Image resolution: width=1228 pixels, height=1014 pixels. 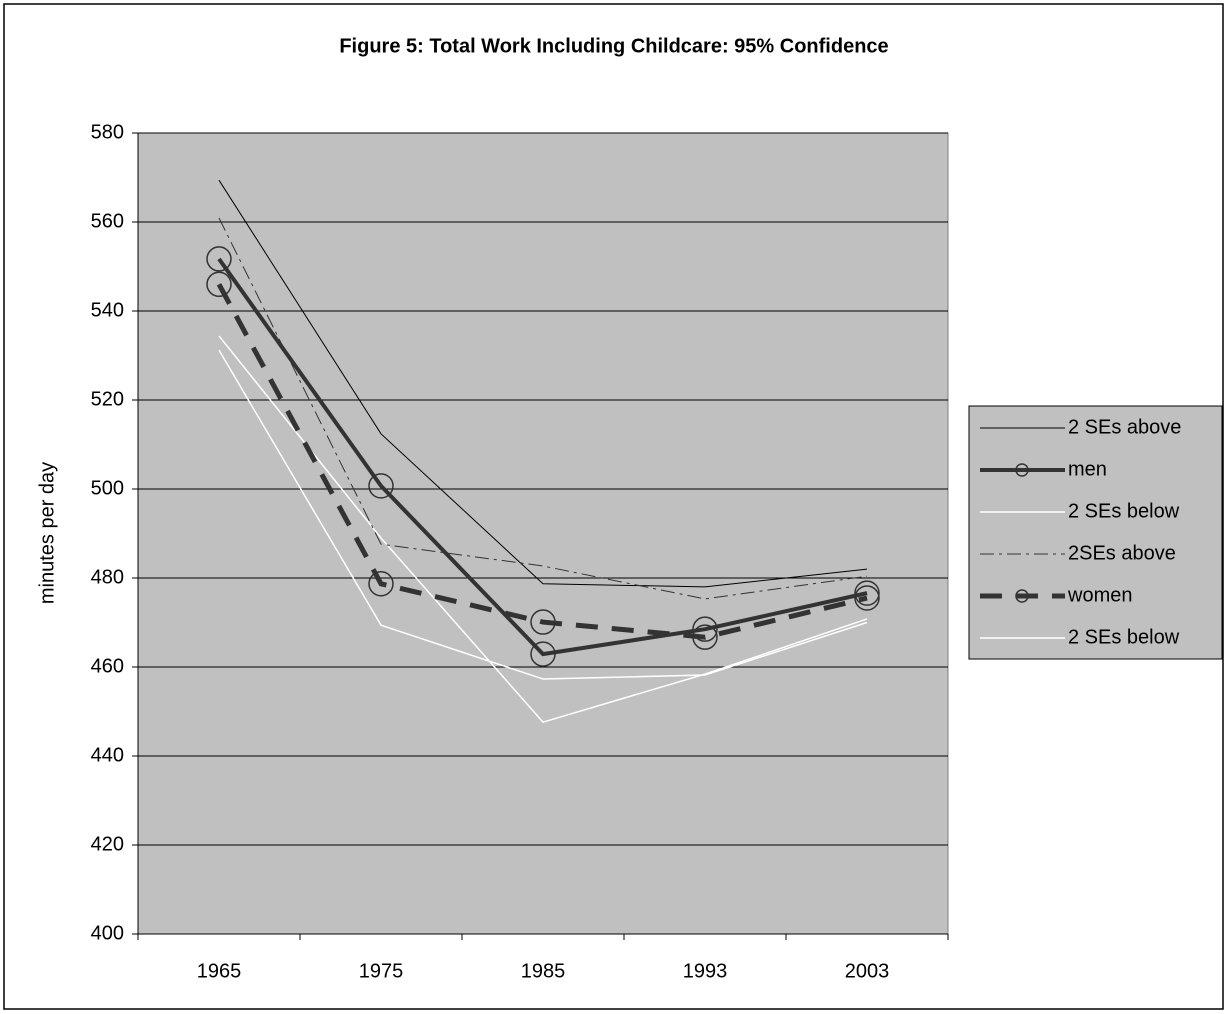 What do you see at coordinates (1124, 427) in the screenshot?
I see `legend-label: 2 SEs above` at bounding box center [1124, 427].